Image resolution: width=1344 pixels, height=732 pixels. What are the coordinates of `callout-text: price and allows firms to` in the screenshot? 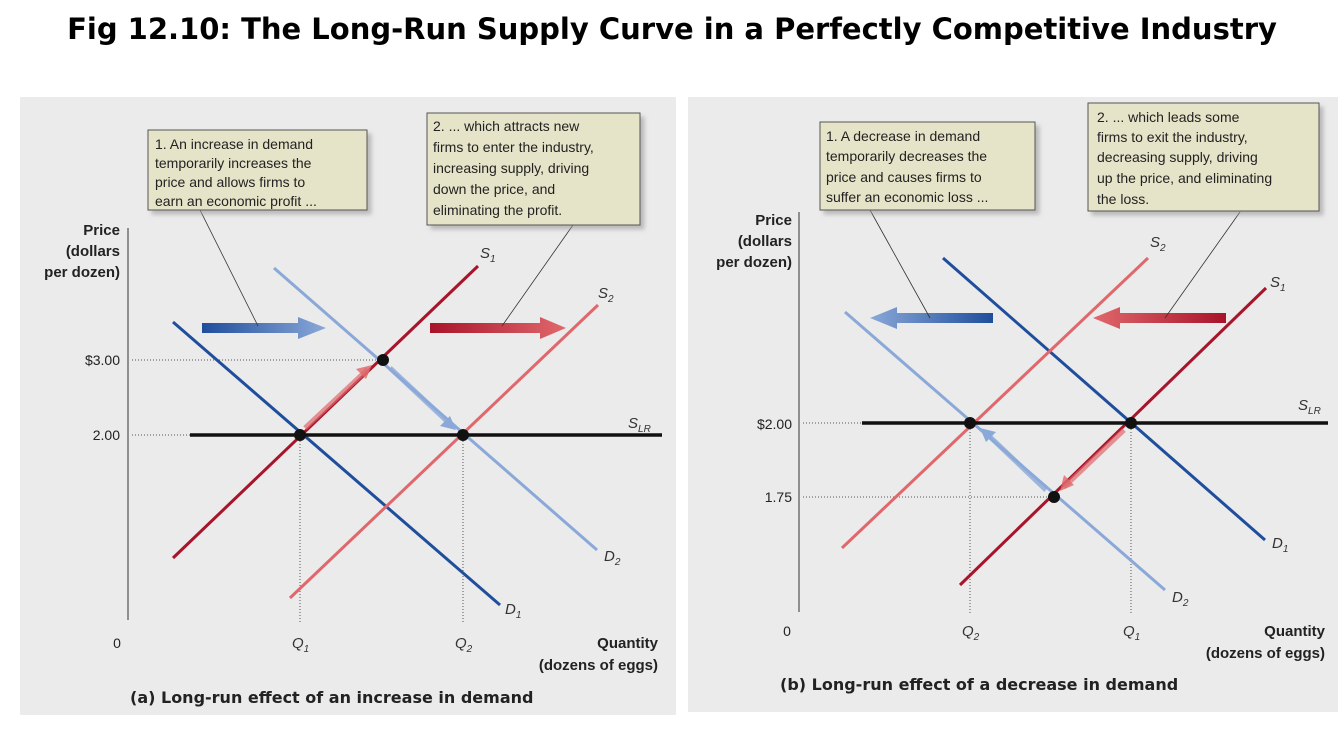 It's located at (230, 182).